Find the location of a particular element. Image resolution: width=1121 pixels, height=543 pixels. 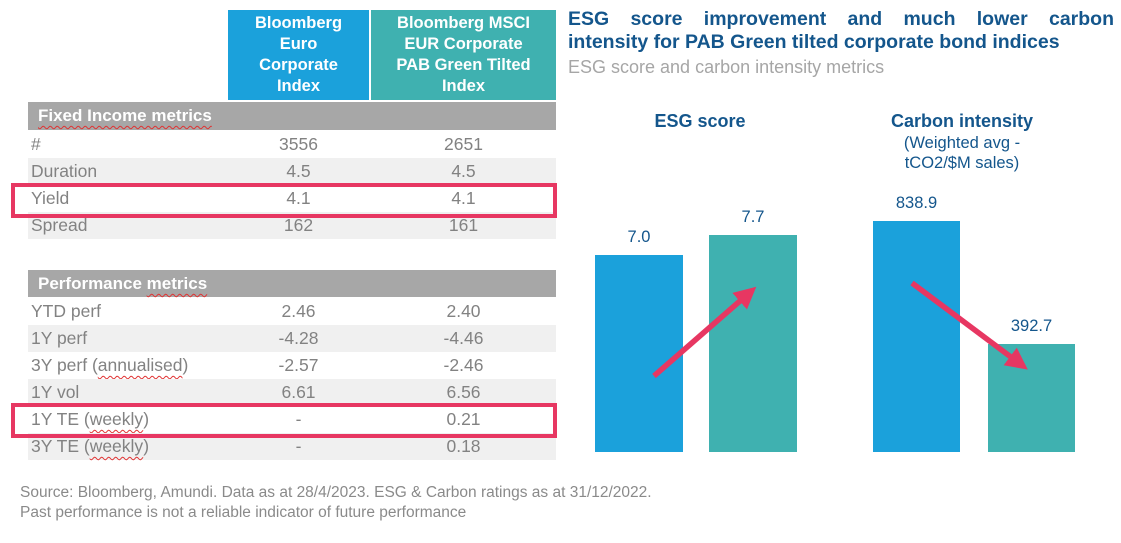

row-label: Spread is located at coordinates (59, 225).